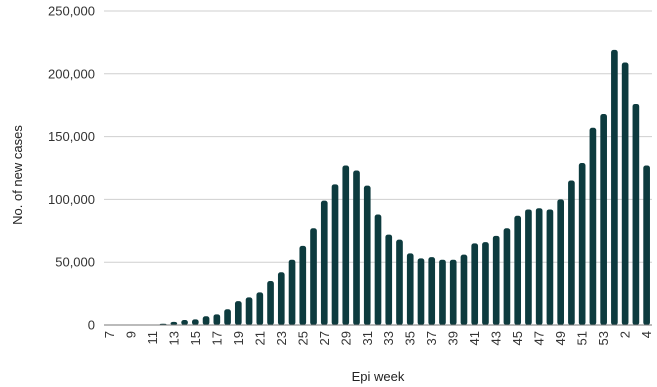 The width and height of the screenshot is (657, 387). What do you see at coordinates (539, 338) in the screenshot?
I see `x-tick-label: 47` at bounding box center [539, 338].